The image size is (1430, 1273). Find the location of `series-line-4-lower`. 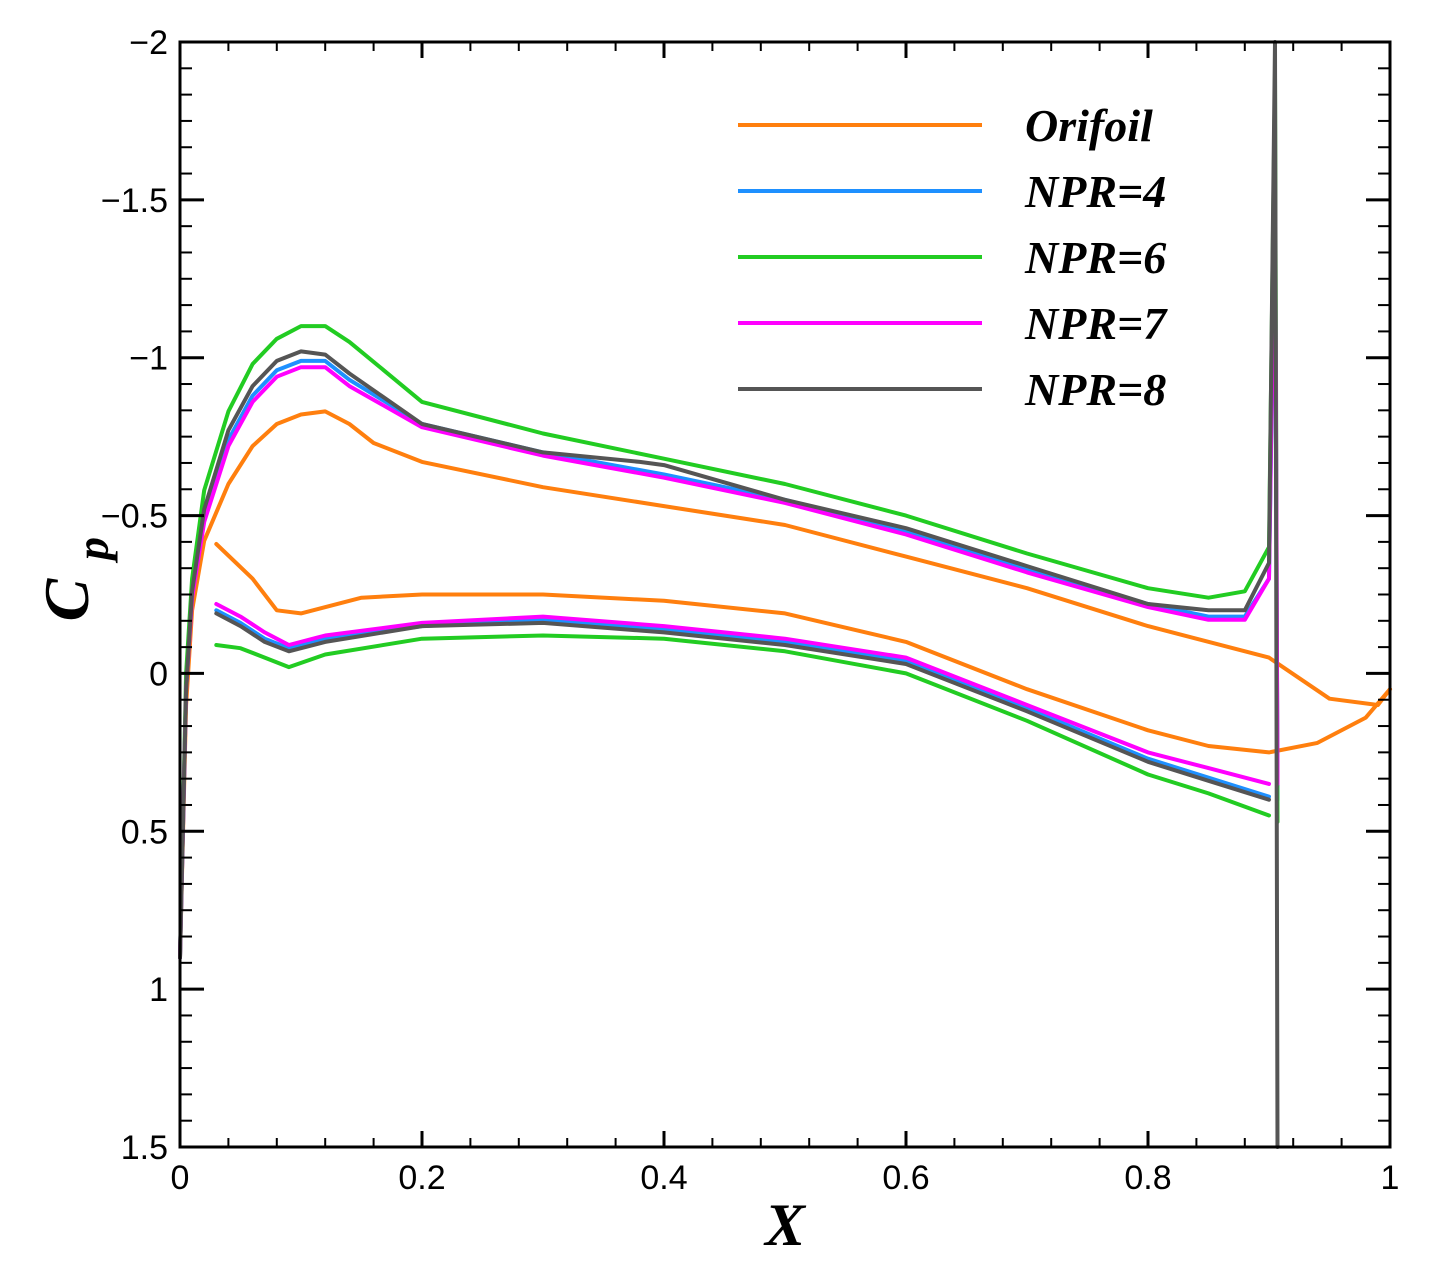

series-line-4-lower is located at coordinates (742, 694).